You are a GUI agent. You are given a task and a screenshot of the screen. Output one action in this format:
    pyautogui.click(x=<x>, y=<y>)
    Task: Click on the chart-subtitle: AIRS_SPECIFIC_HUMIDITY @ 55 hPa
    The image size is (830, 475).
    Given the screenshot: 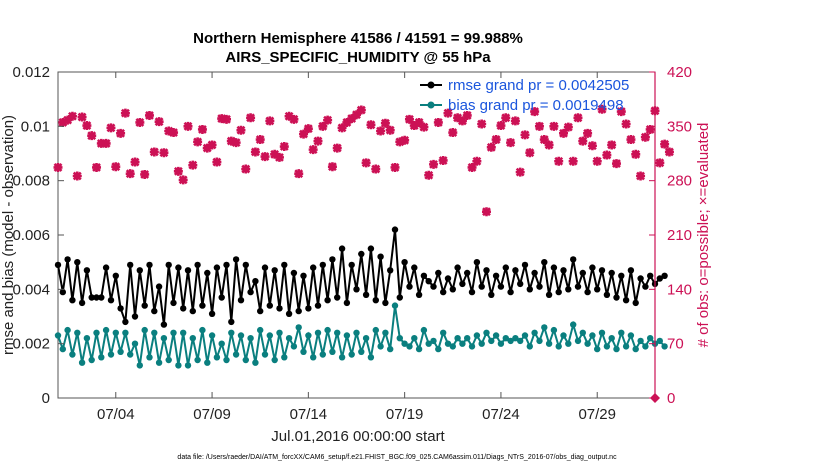 What is the action you would take?
    pyautogui.click(x=358, y=57)
    